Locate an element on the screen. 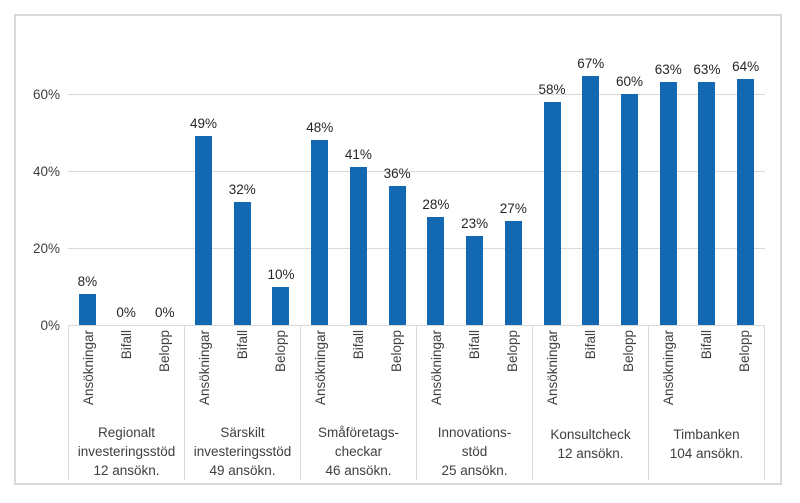 The image size is (800, 503). group-title-5: Konsultcheck 12 ansökn. is located at coordinates (590, 444).